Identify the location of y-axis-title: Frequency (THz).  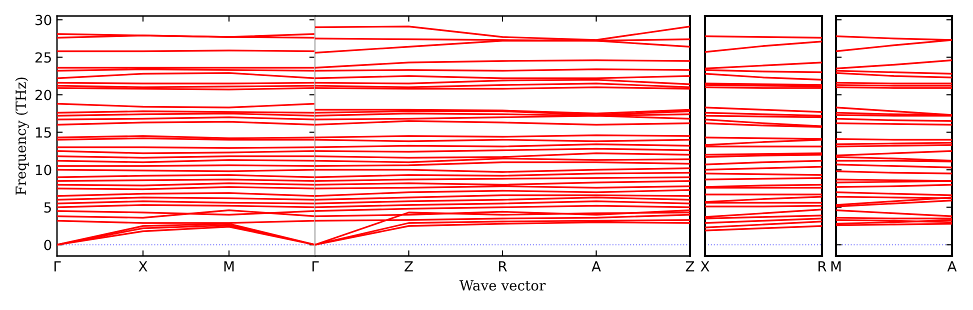
(22, 136).